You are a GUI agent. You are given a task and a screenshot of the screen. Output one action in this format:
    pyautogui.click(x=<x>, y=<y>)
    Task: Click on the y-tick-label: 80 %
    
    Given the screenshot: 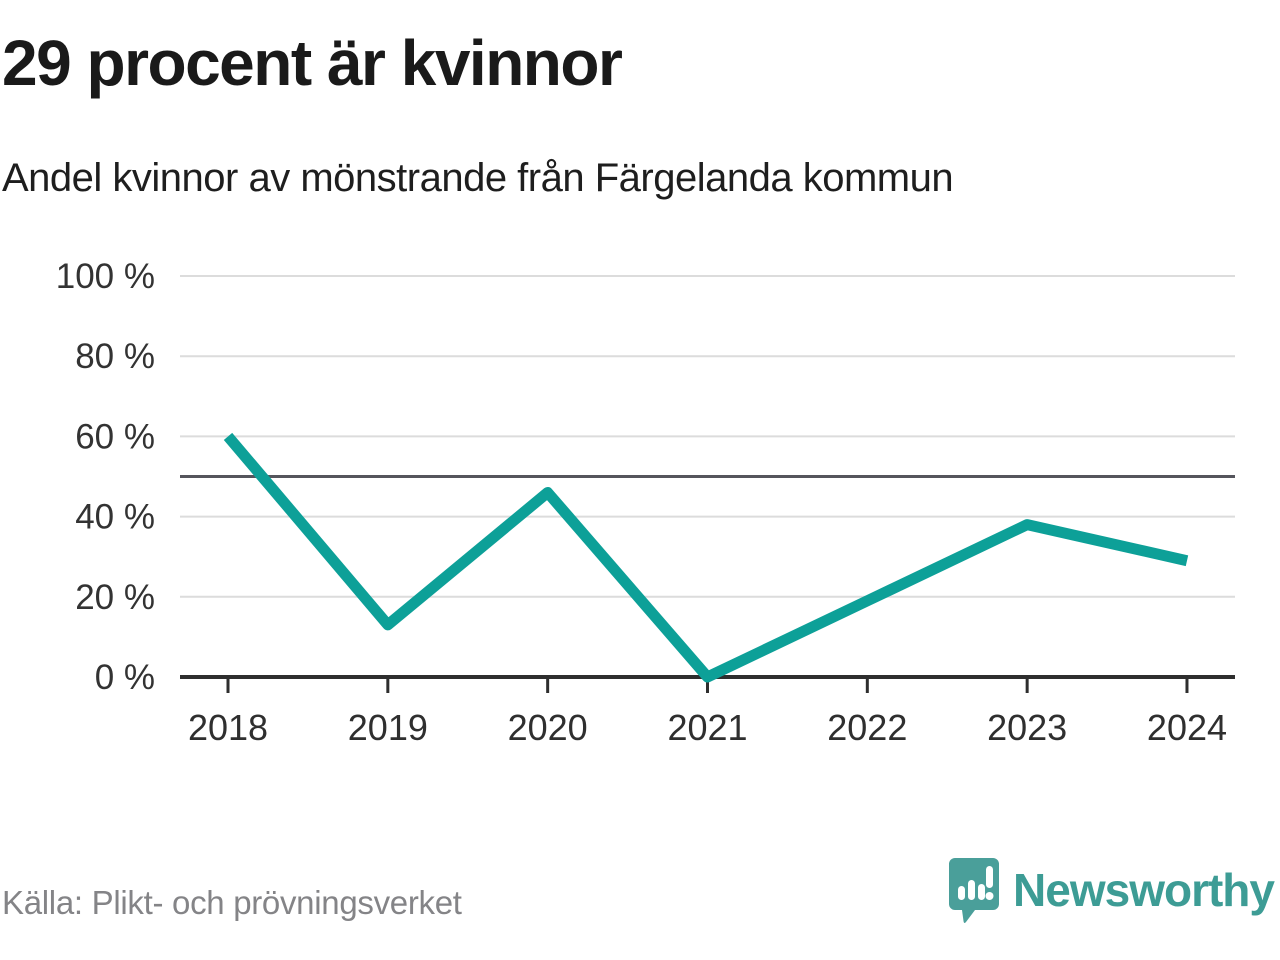 What is the action you would take?
    pyautogui.click(x=115, y=356)
    